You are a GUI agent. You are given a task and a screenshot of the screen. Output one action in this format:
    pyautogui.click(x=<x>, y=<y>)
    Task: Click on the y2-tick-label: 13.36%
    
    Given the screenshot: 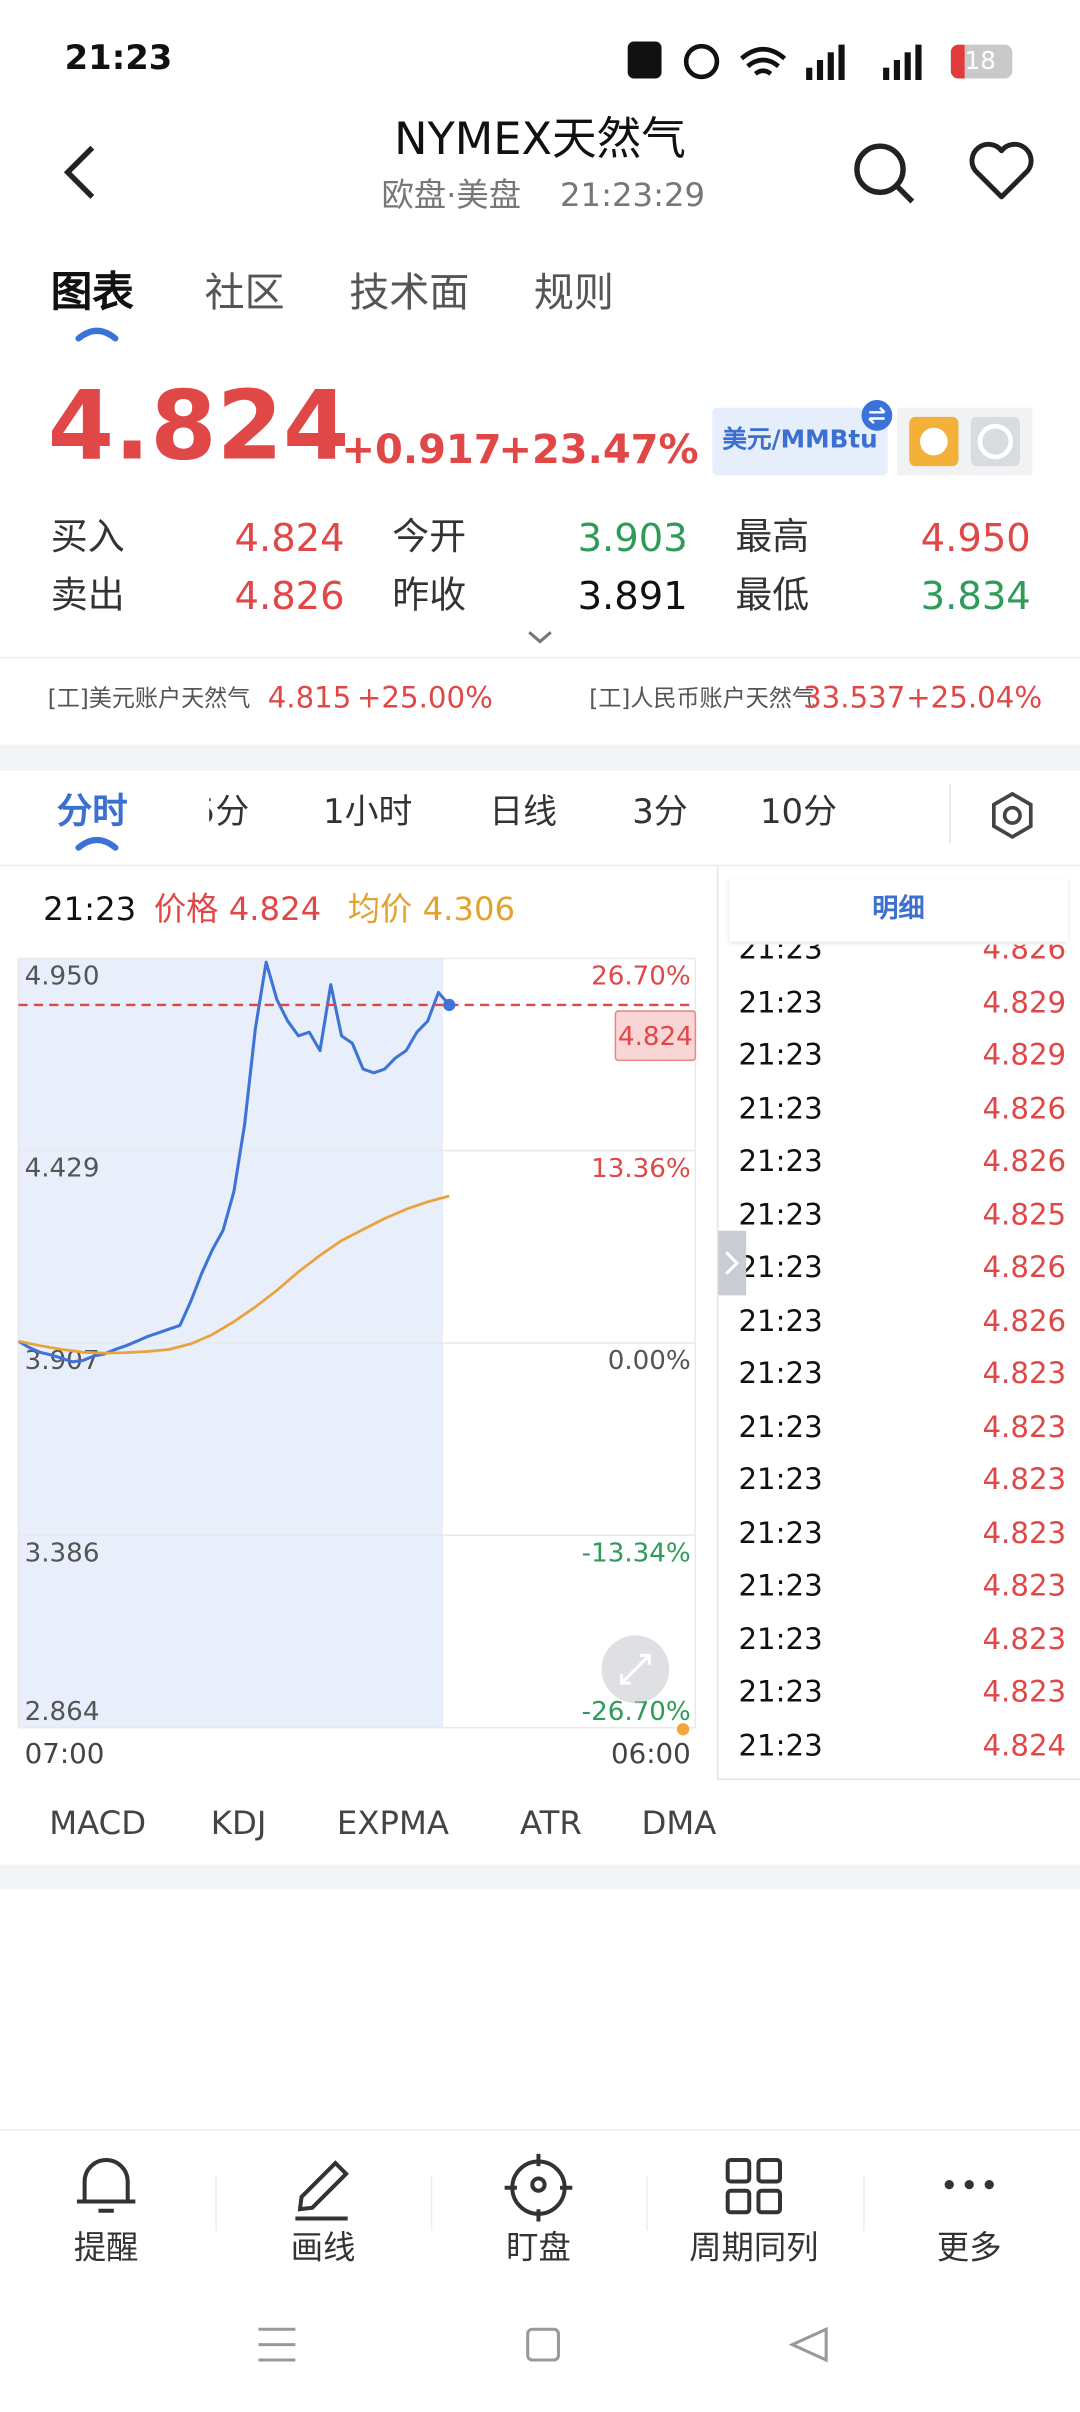 What is the action you would take?
    pyautogui.click(x=641, y=1169)
    